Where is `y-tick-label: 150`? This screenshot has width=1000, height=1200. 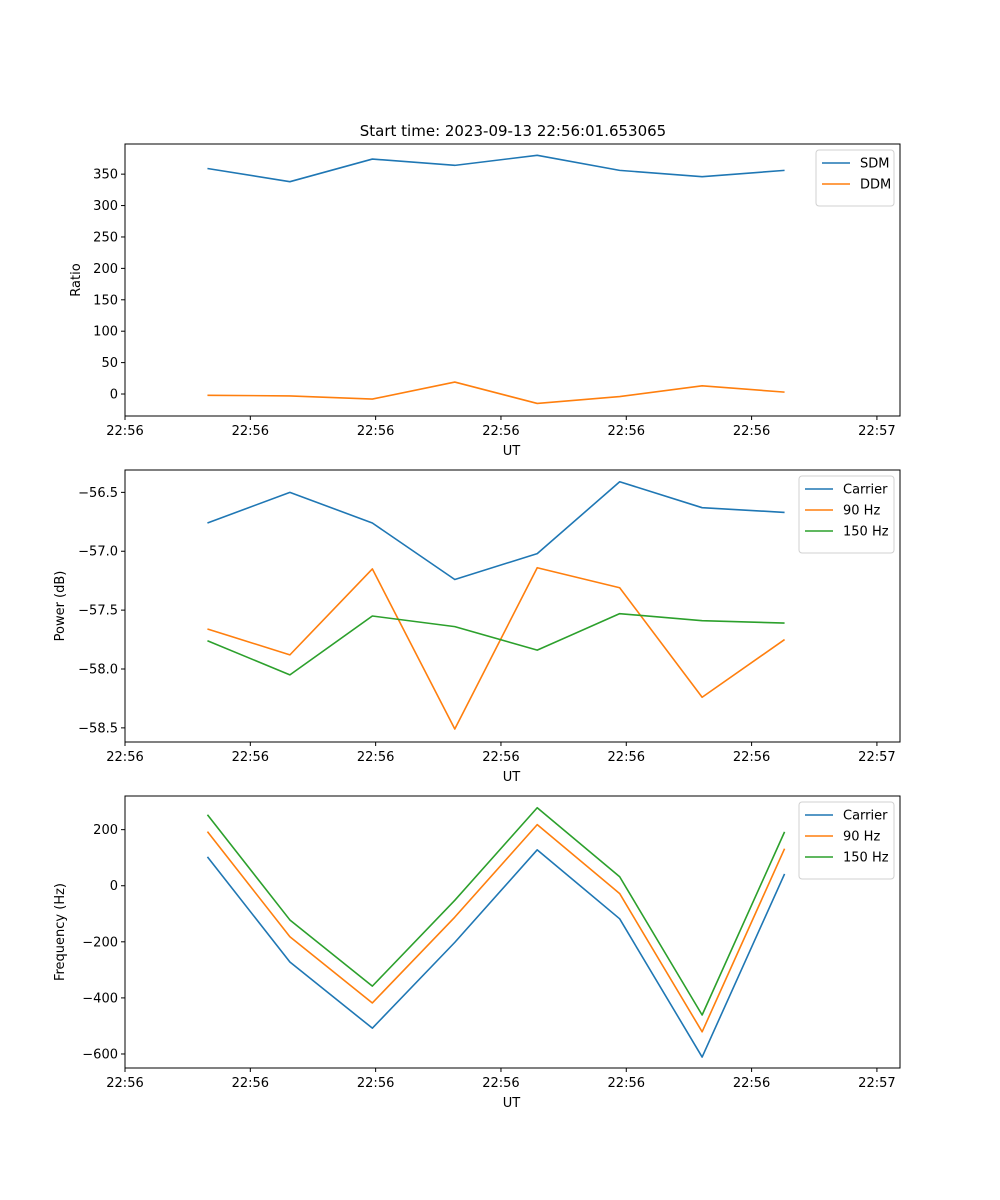
y-tick-label: 150 is located at coordinates (105, 300).